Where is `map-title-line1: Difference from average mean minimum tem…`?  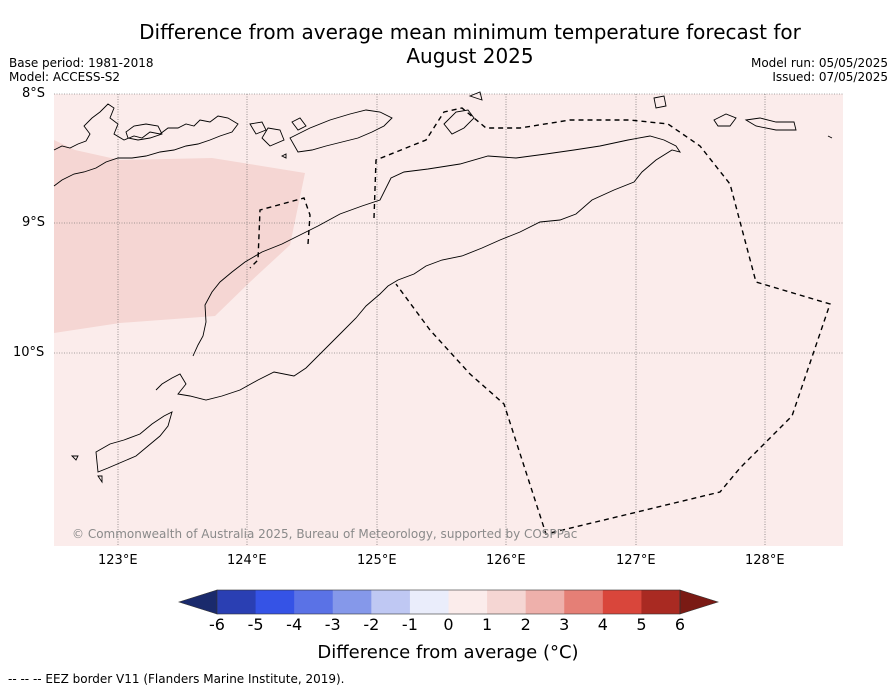 map-title-line1: Difference from average mean minimum tem… is located at coordinates (470, 32).